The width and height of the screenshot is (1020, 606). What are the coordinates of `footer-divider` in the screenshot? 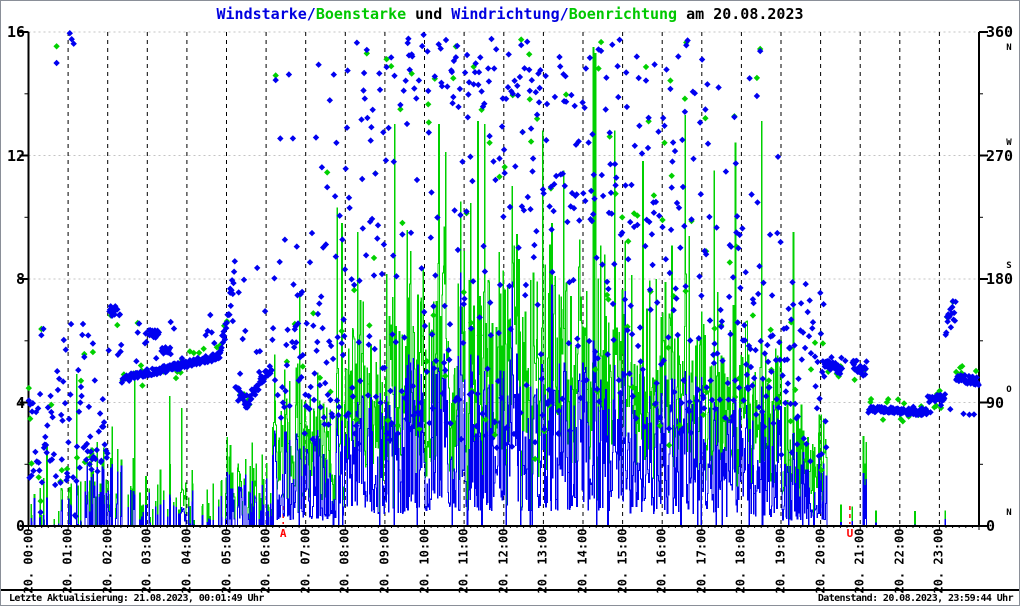 It's located at (510, 590).